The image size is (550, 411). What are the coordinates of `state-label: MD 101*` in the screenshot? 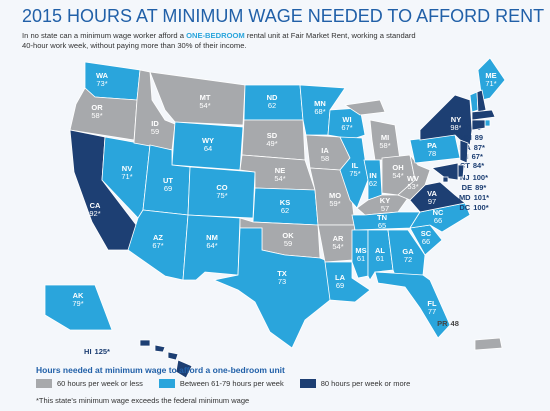 It's located at (474, 197).